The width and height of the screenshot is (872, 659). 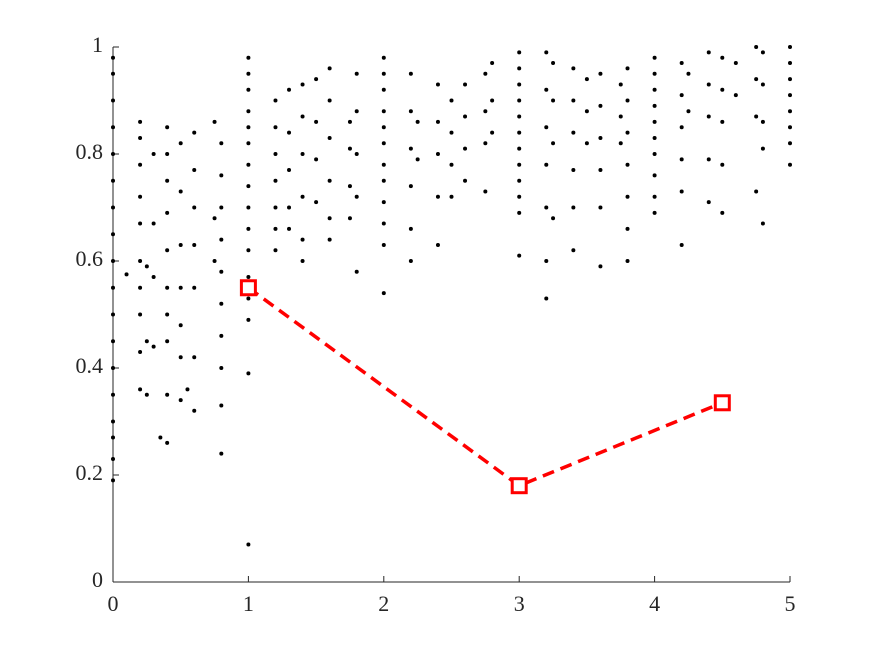 What do you see at coordinates (90, 365) in the screenshot?
I see `y-tick-label: 0.4` at bounding box center [90, 365].